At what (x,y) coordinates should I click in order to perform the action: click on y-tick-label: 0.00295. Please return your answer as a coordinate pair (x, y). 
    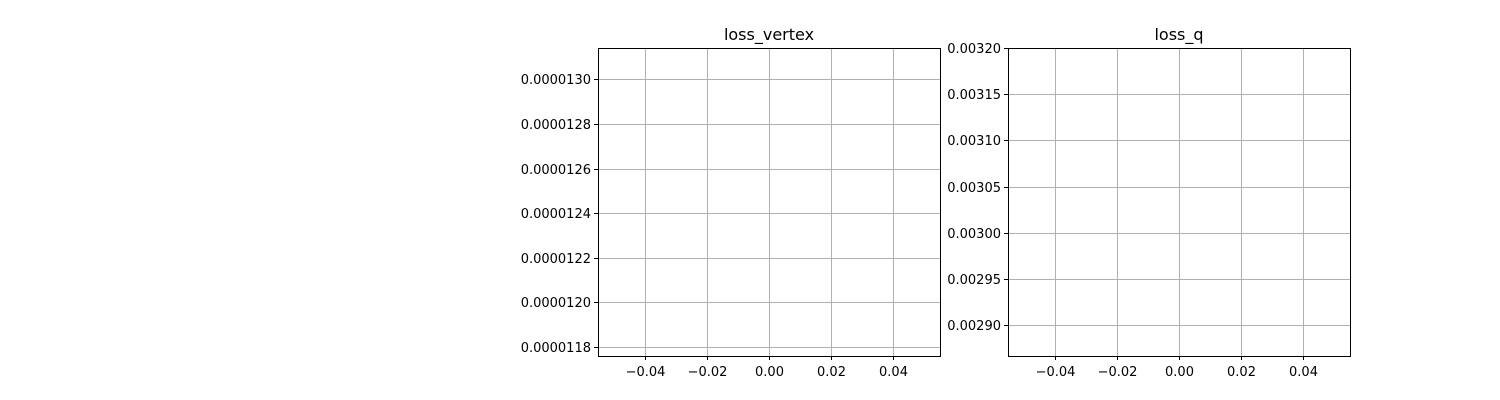
    Looking at the image, I should click on (974, 280).